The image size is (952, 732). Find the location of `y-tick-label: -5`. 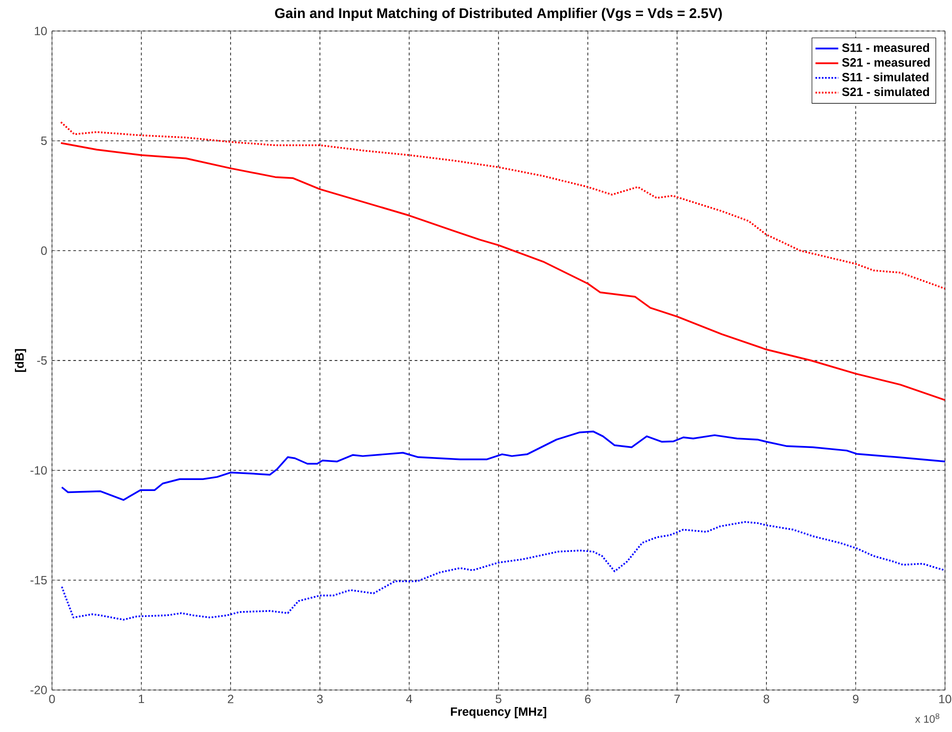

y-tick-label: -5 is located at coordinates (42, 360).